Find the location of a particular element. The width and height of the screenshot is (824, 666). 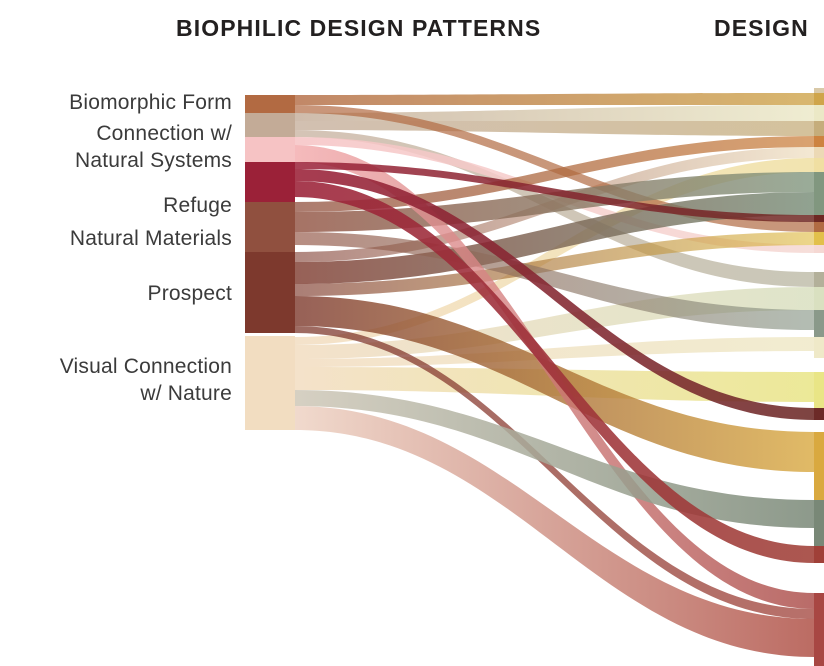

left-node-label: Visual Connection w/ Nature is located at coordinates (145, 380).